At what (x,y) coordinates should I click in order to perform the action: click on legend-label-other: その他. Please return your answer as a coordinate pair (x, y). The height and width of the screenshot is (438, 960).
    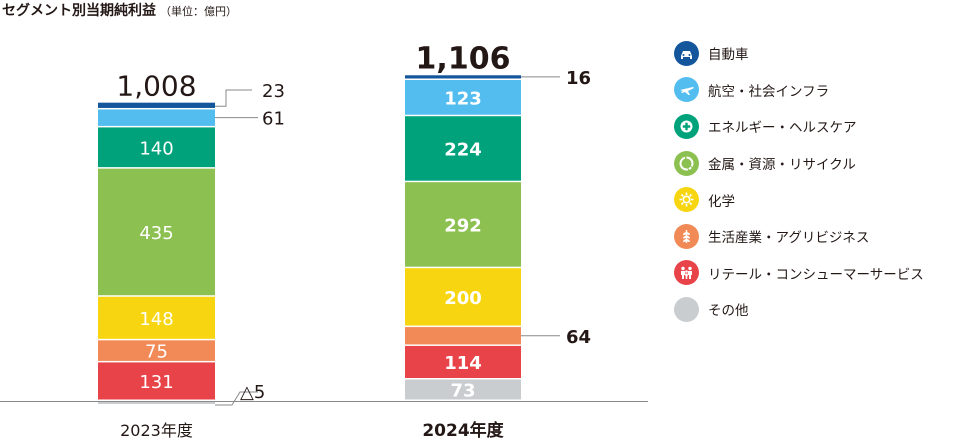
    Looking at the image, I should click on (728, 311).